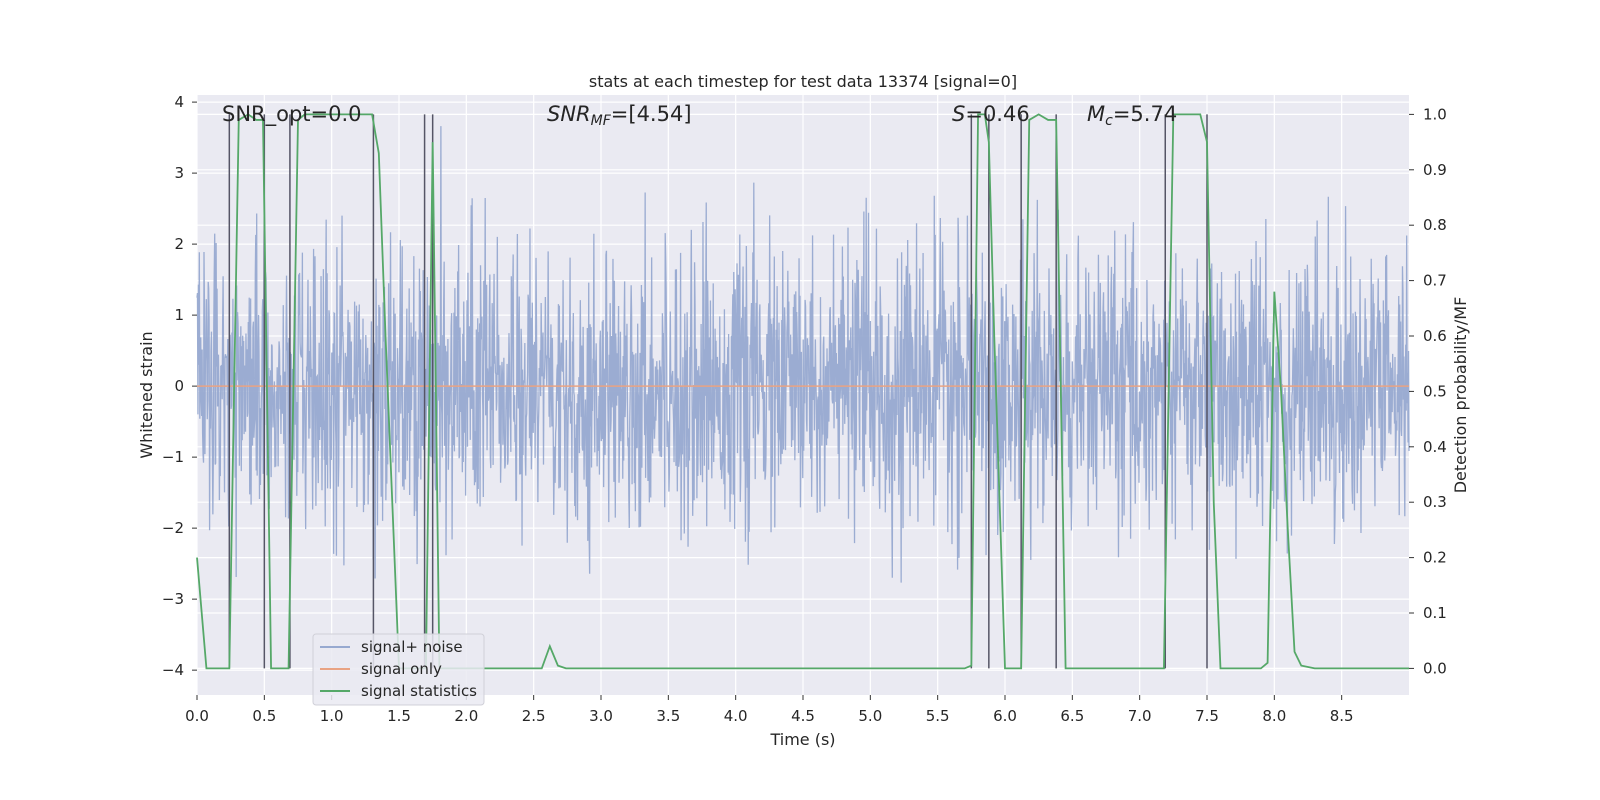 This screenshot has height=800, width=1600. Describe the element at coordinates (292, 114) in the screenshot. I see `annotation-snr-opt: SNR_opt=0.0` at that location.